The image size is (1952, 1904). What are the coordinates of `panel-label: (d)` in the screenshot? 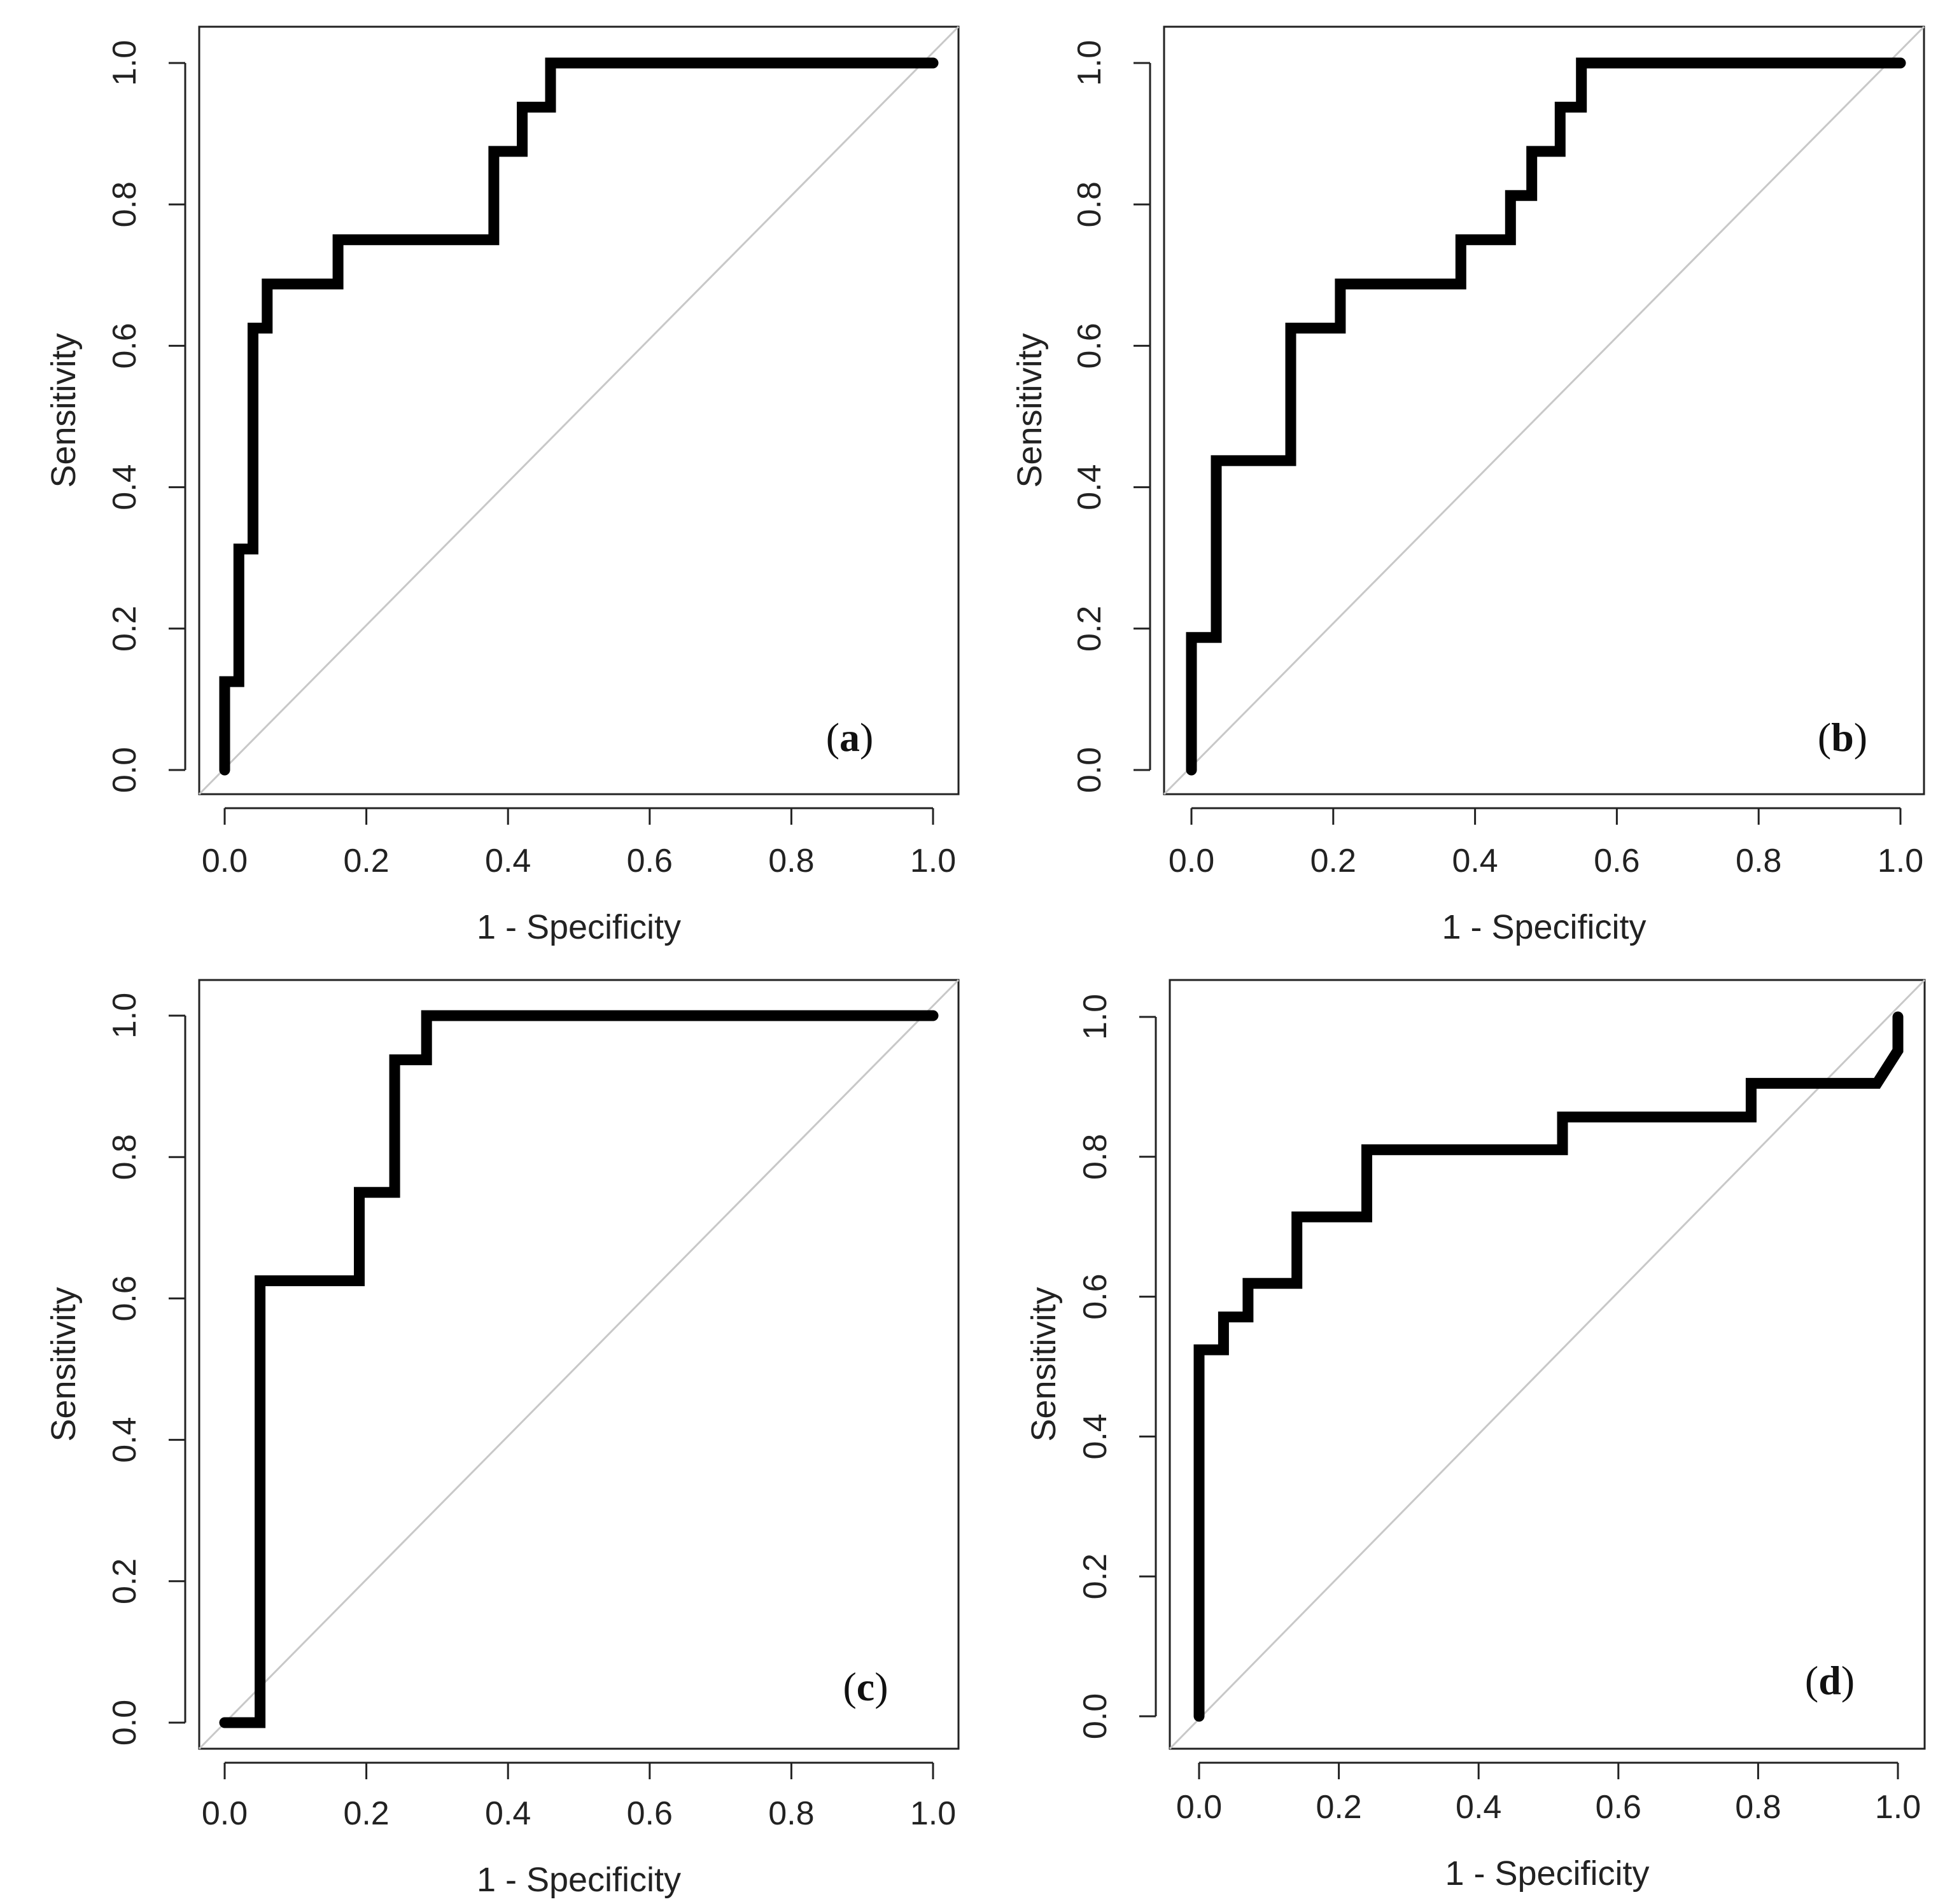 It's located at (1830, 1680).